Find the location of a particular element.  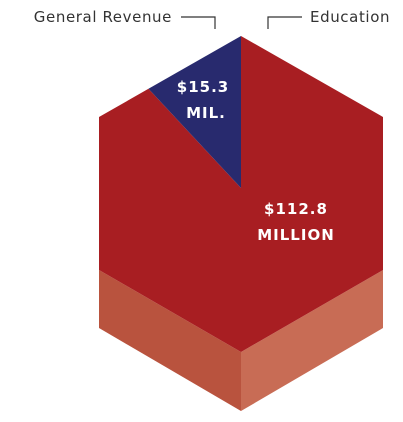

leader-line-general-revenue is located at coordinates (198, 22).